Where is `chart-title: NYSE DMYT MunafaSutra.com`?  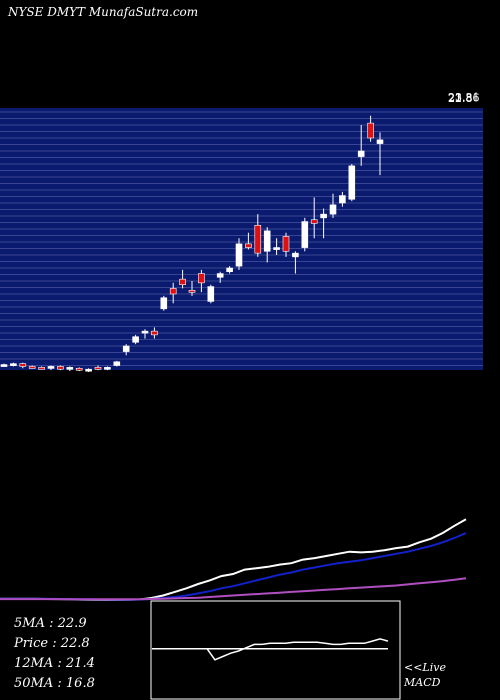
chart-title: NYSE DMYT MunafaSutra.com is located at coordinates (103, 12).